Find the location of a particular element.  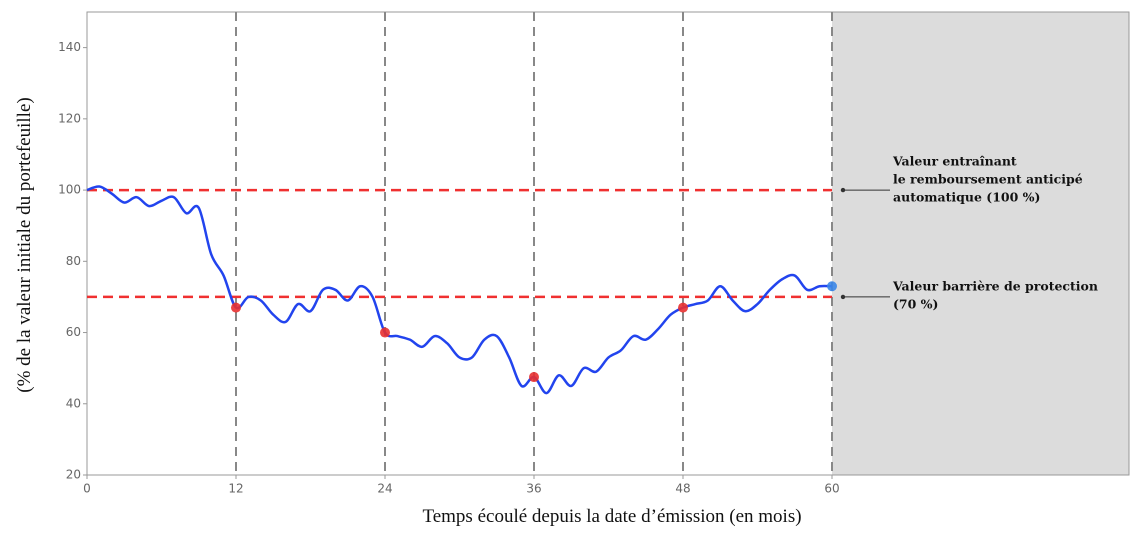

annotation-text: Valeur barrière de protection is located at coordinates (995, 285).